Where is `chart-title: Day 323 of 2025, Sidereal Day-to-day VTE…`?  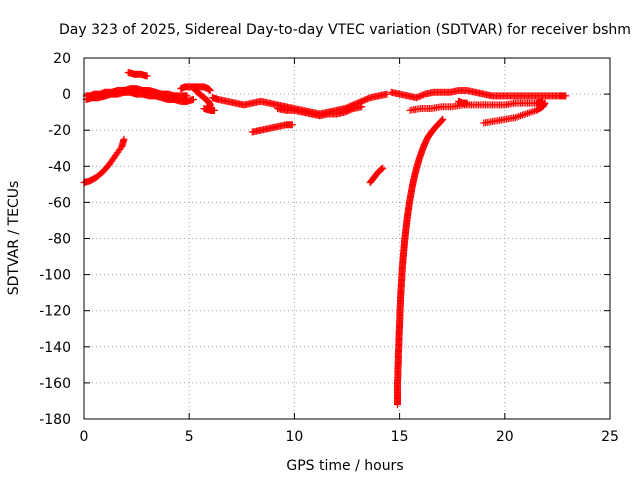 chart-title: Day 323 of 2025, Sidereal Day-to-day VTE… is located at coordinates (345, 30).